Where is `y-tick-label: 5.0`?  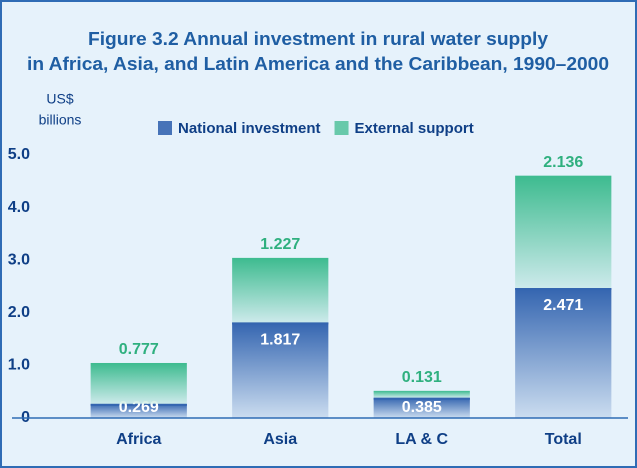
y-tick-label: 5.0 is located at coordinates (19, 154).